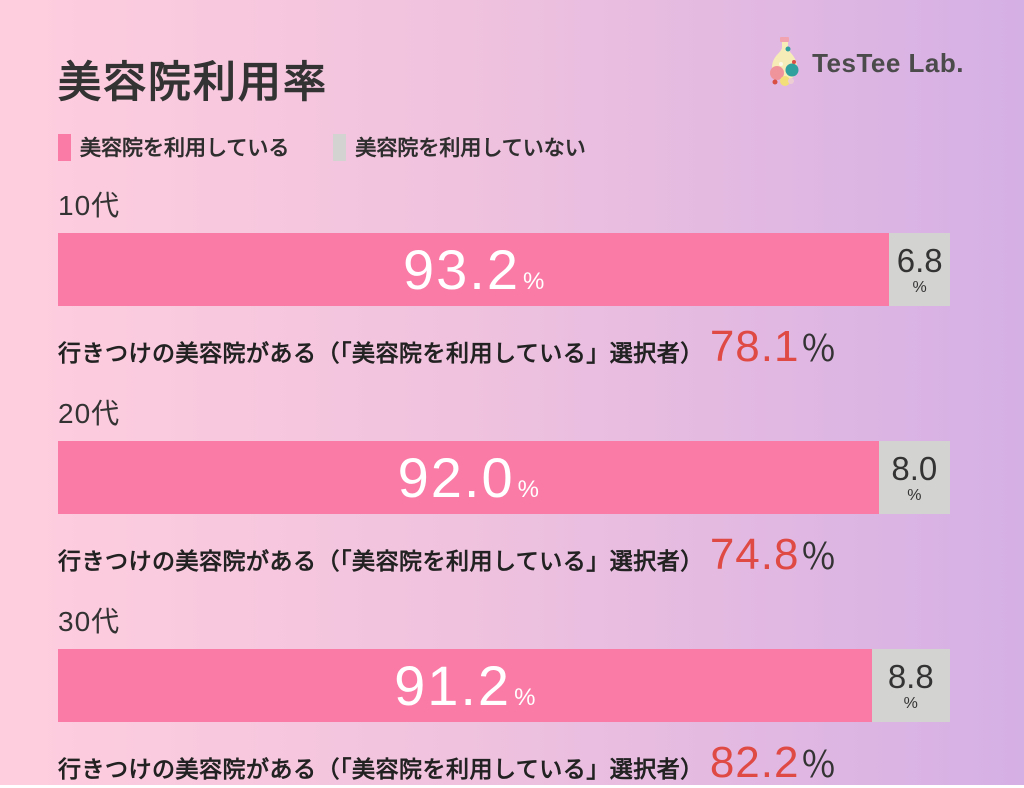 The width and height of the screenshot is (1024, 788). What do you see at coordinates (888, 62) in the screenshot?
I see `logo-text: TesTee Lab.` at bounding box center [888, 62].